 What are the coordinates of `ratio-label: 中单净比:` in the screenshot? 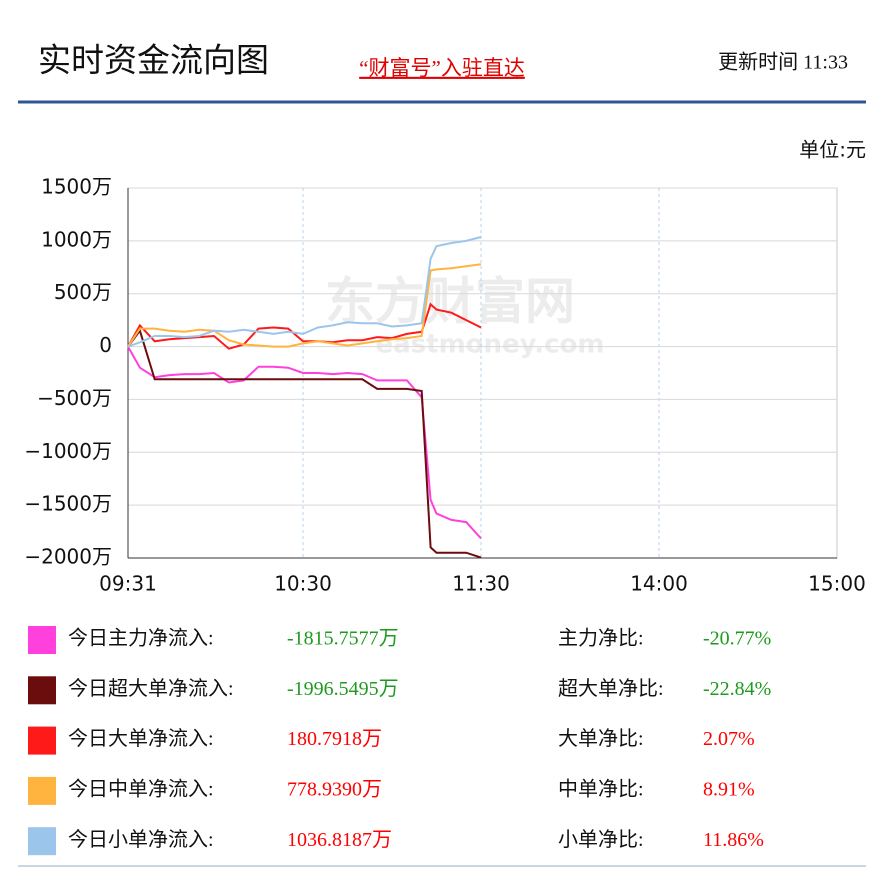 It's located at (601, 788).